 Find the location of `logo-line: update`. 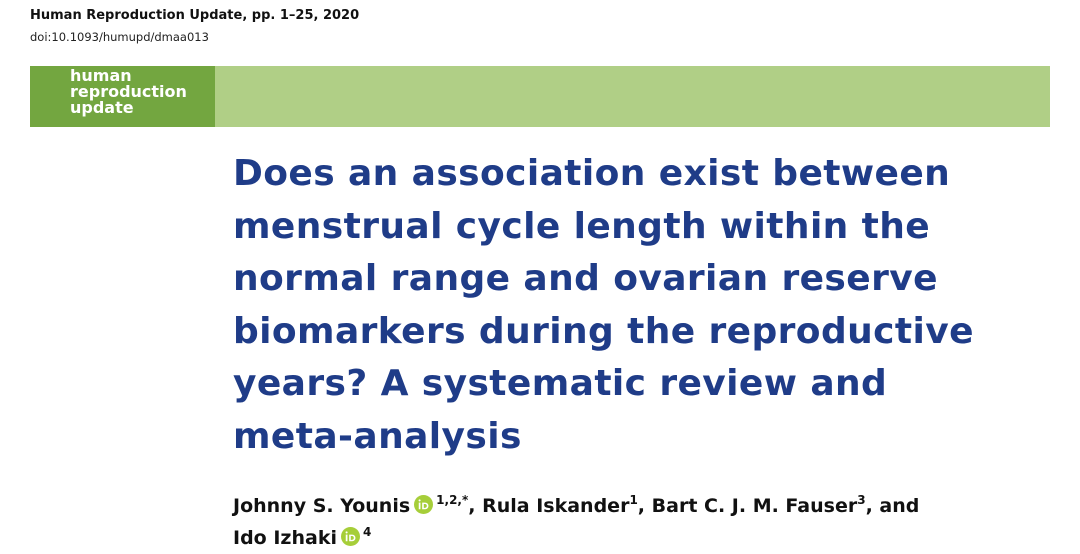

logo-line: update is located at coordinates (102, 107).